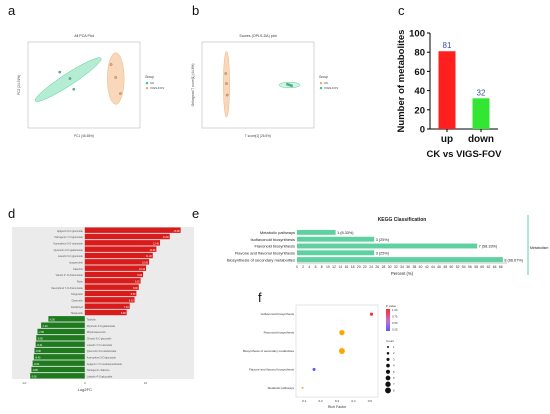 The image size is (550, 414). I want to click on x-axis-label: Log2FC, so click(85, 389).